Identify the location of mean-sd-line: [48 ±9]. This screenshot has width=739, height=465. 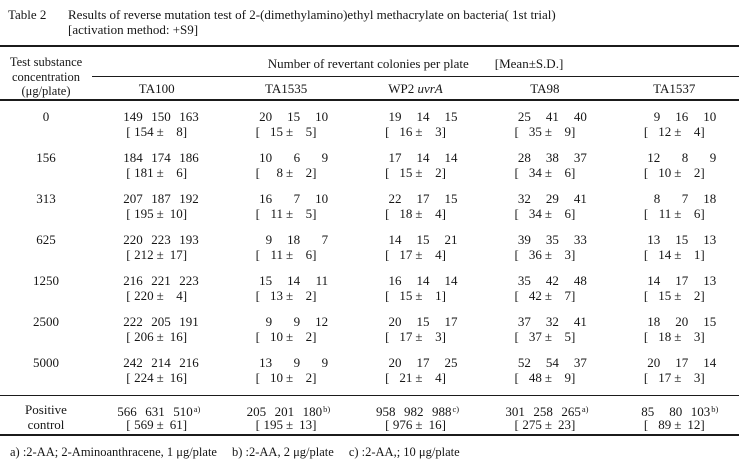
(544, 377).